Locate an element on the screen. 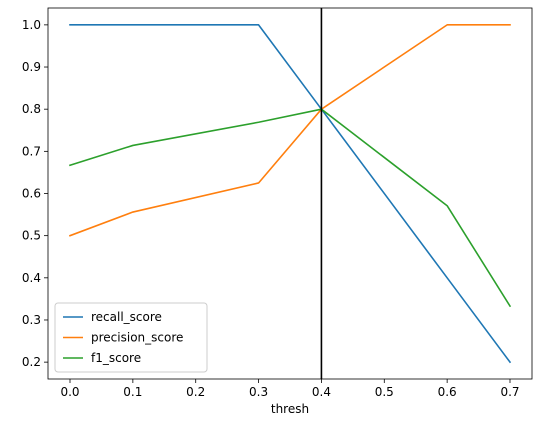 The image size is (547, 432). y-tick-label: 0.4 is located at coordinates (31, 278).